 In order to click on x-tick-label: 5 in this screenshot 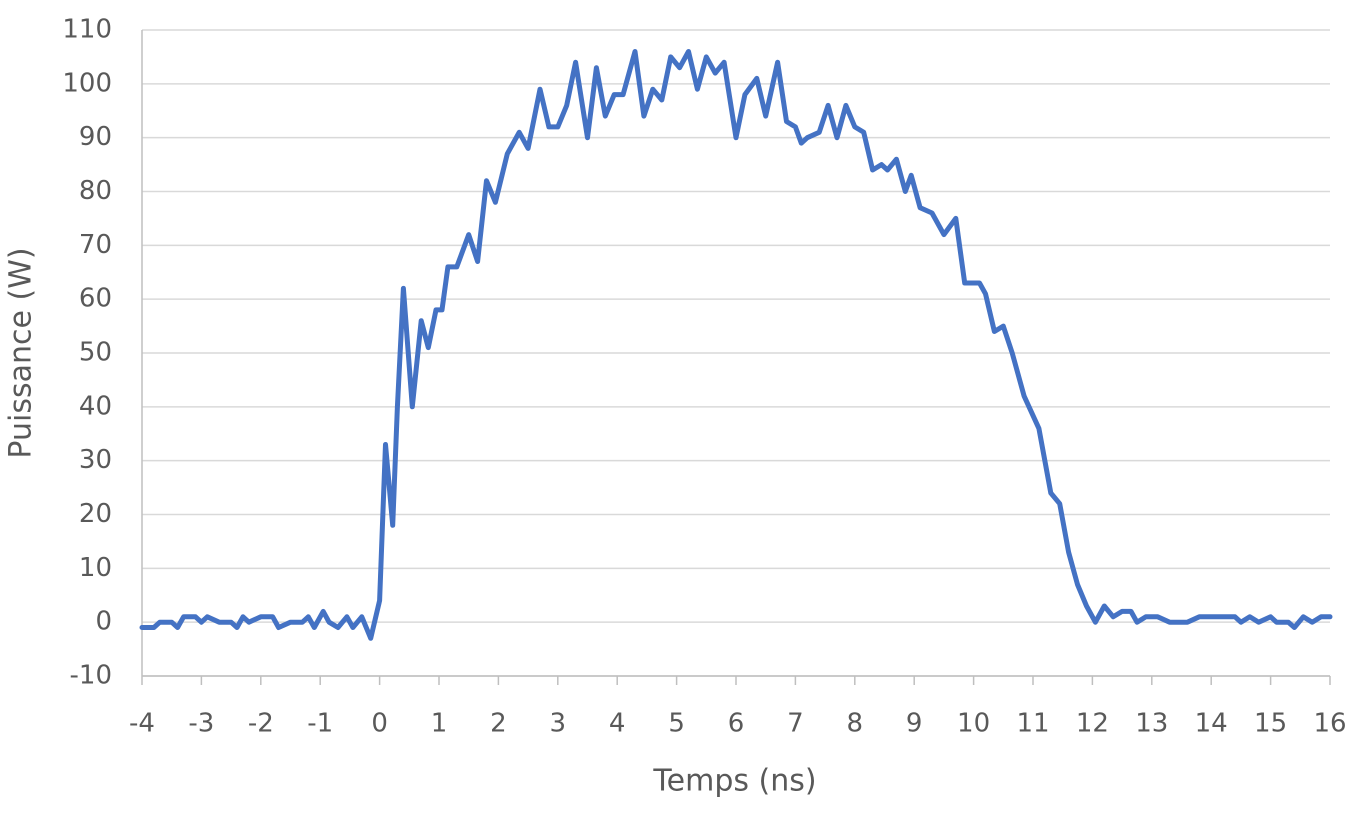, I will do `click(676, 724)`.